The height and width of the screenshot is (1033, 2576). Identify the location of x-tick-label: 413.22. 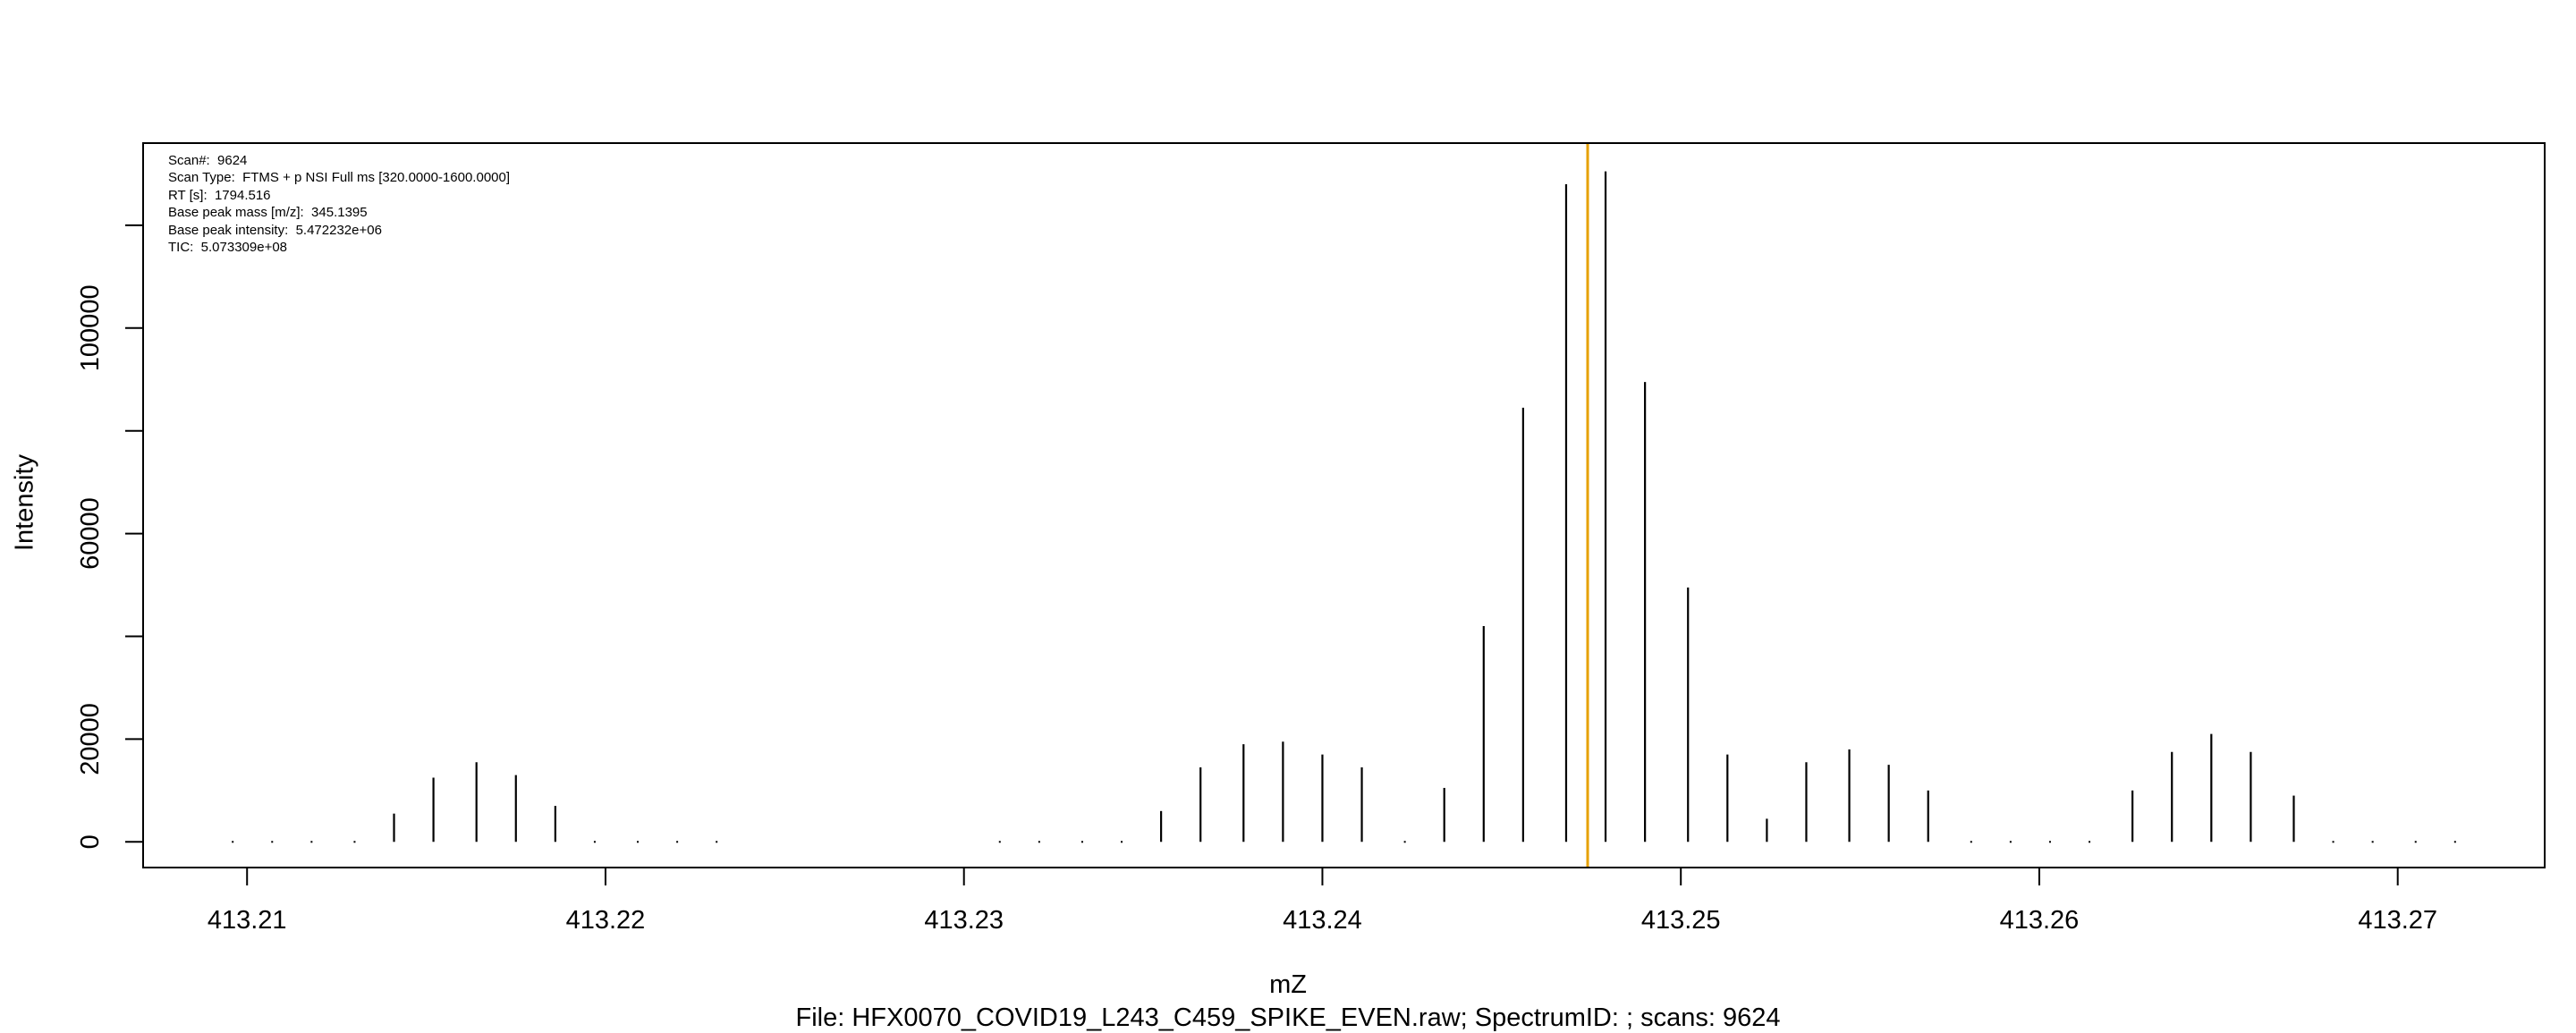
(606, 920).